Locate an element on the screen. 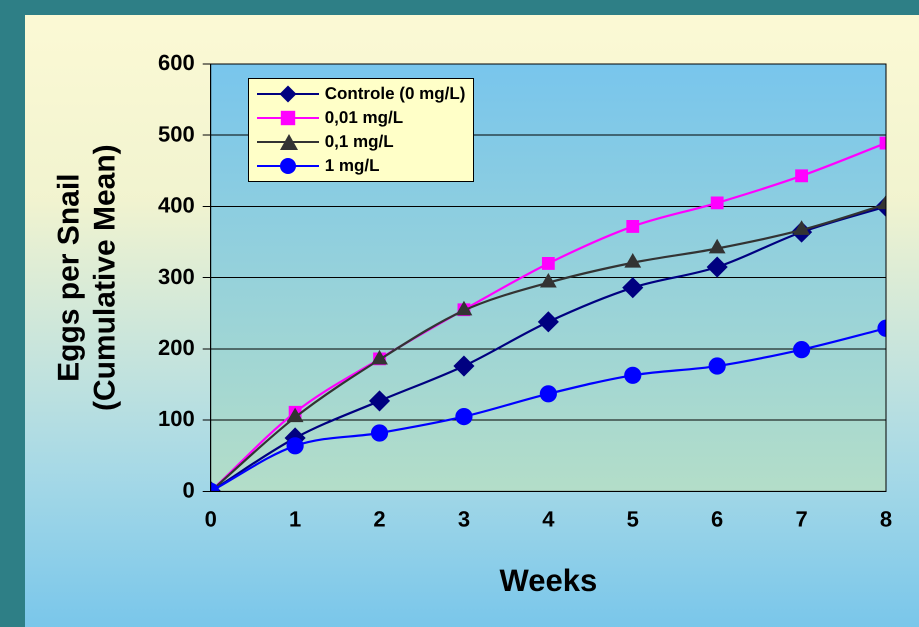 This screenshot has height=627, width=919. y-axis-title: Eggs per Snail (Cumulative Mean) is located at coordinates (87, 278).